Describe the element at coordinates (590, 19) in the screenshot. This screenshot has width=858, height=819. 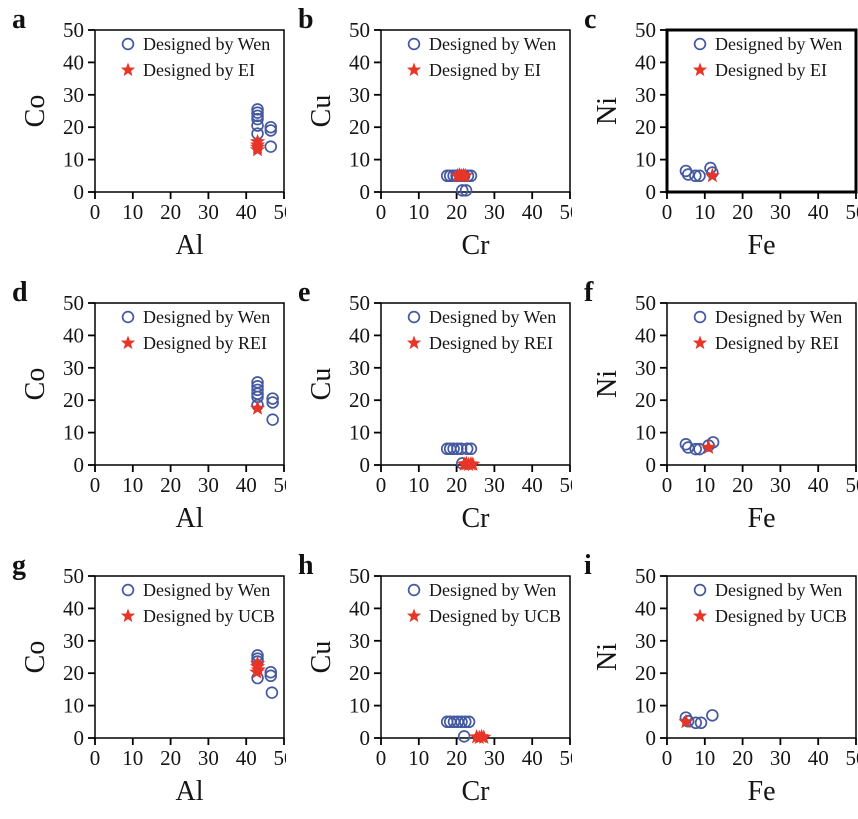
I see `panel-letter: c` at that location.